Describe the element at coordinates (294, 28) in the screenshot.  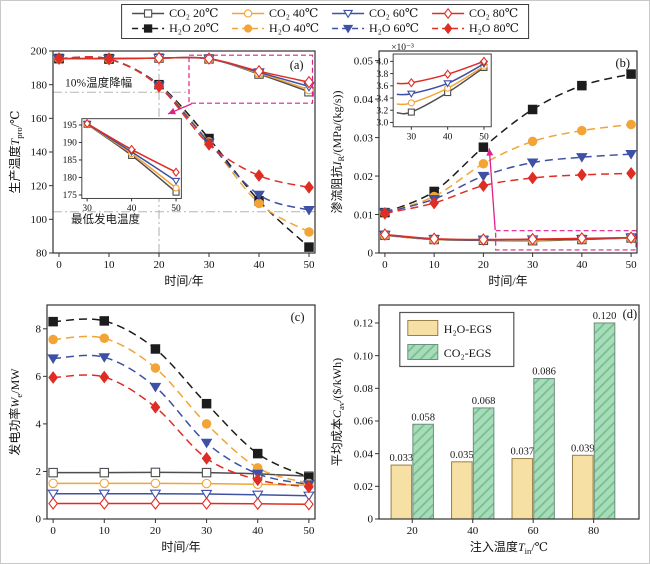
I see `legend-label-h2o-40: H₂O 40℃` at that location.